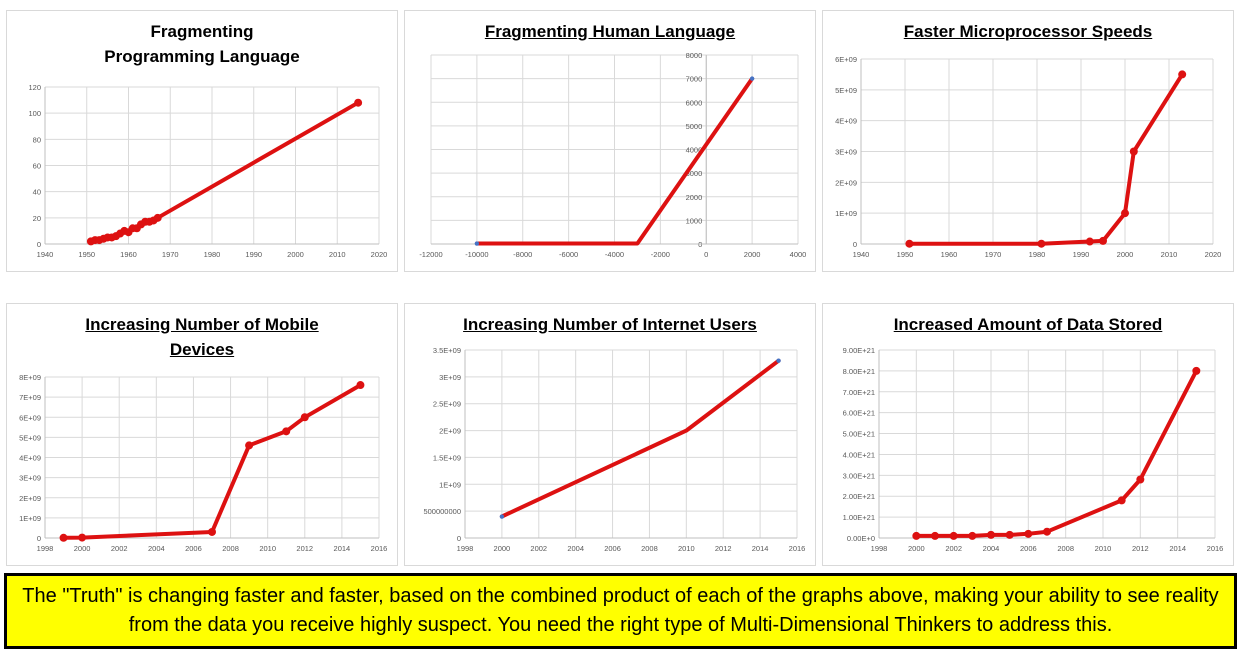 The height and width of the screenshot is (654, 1241). I want to click on chart-title-text: Increasing Number of Internet Users, so click(610, 324).